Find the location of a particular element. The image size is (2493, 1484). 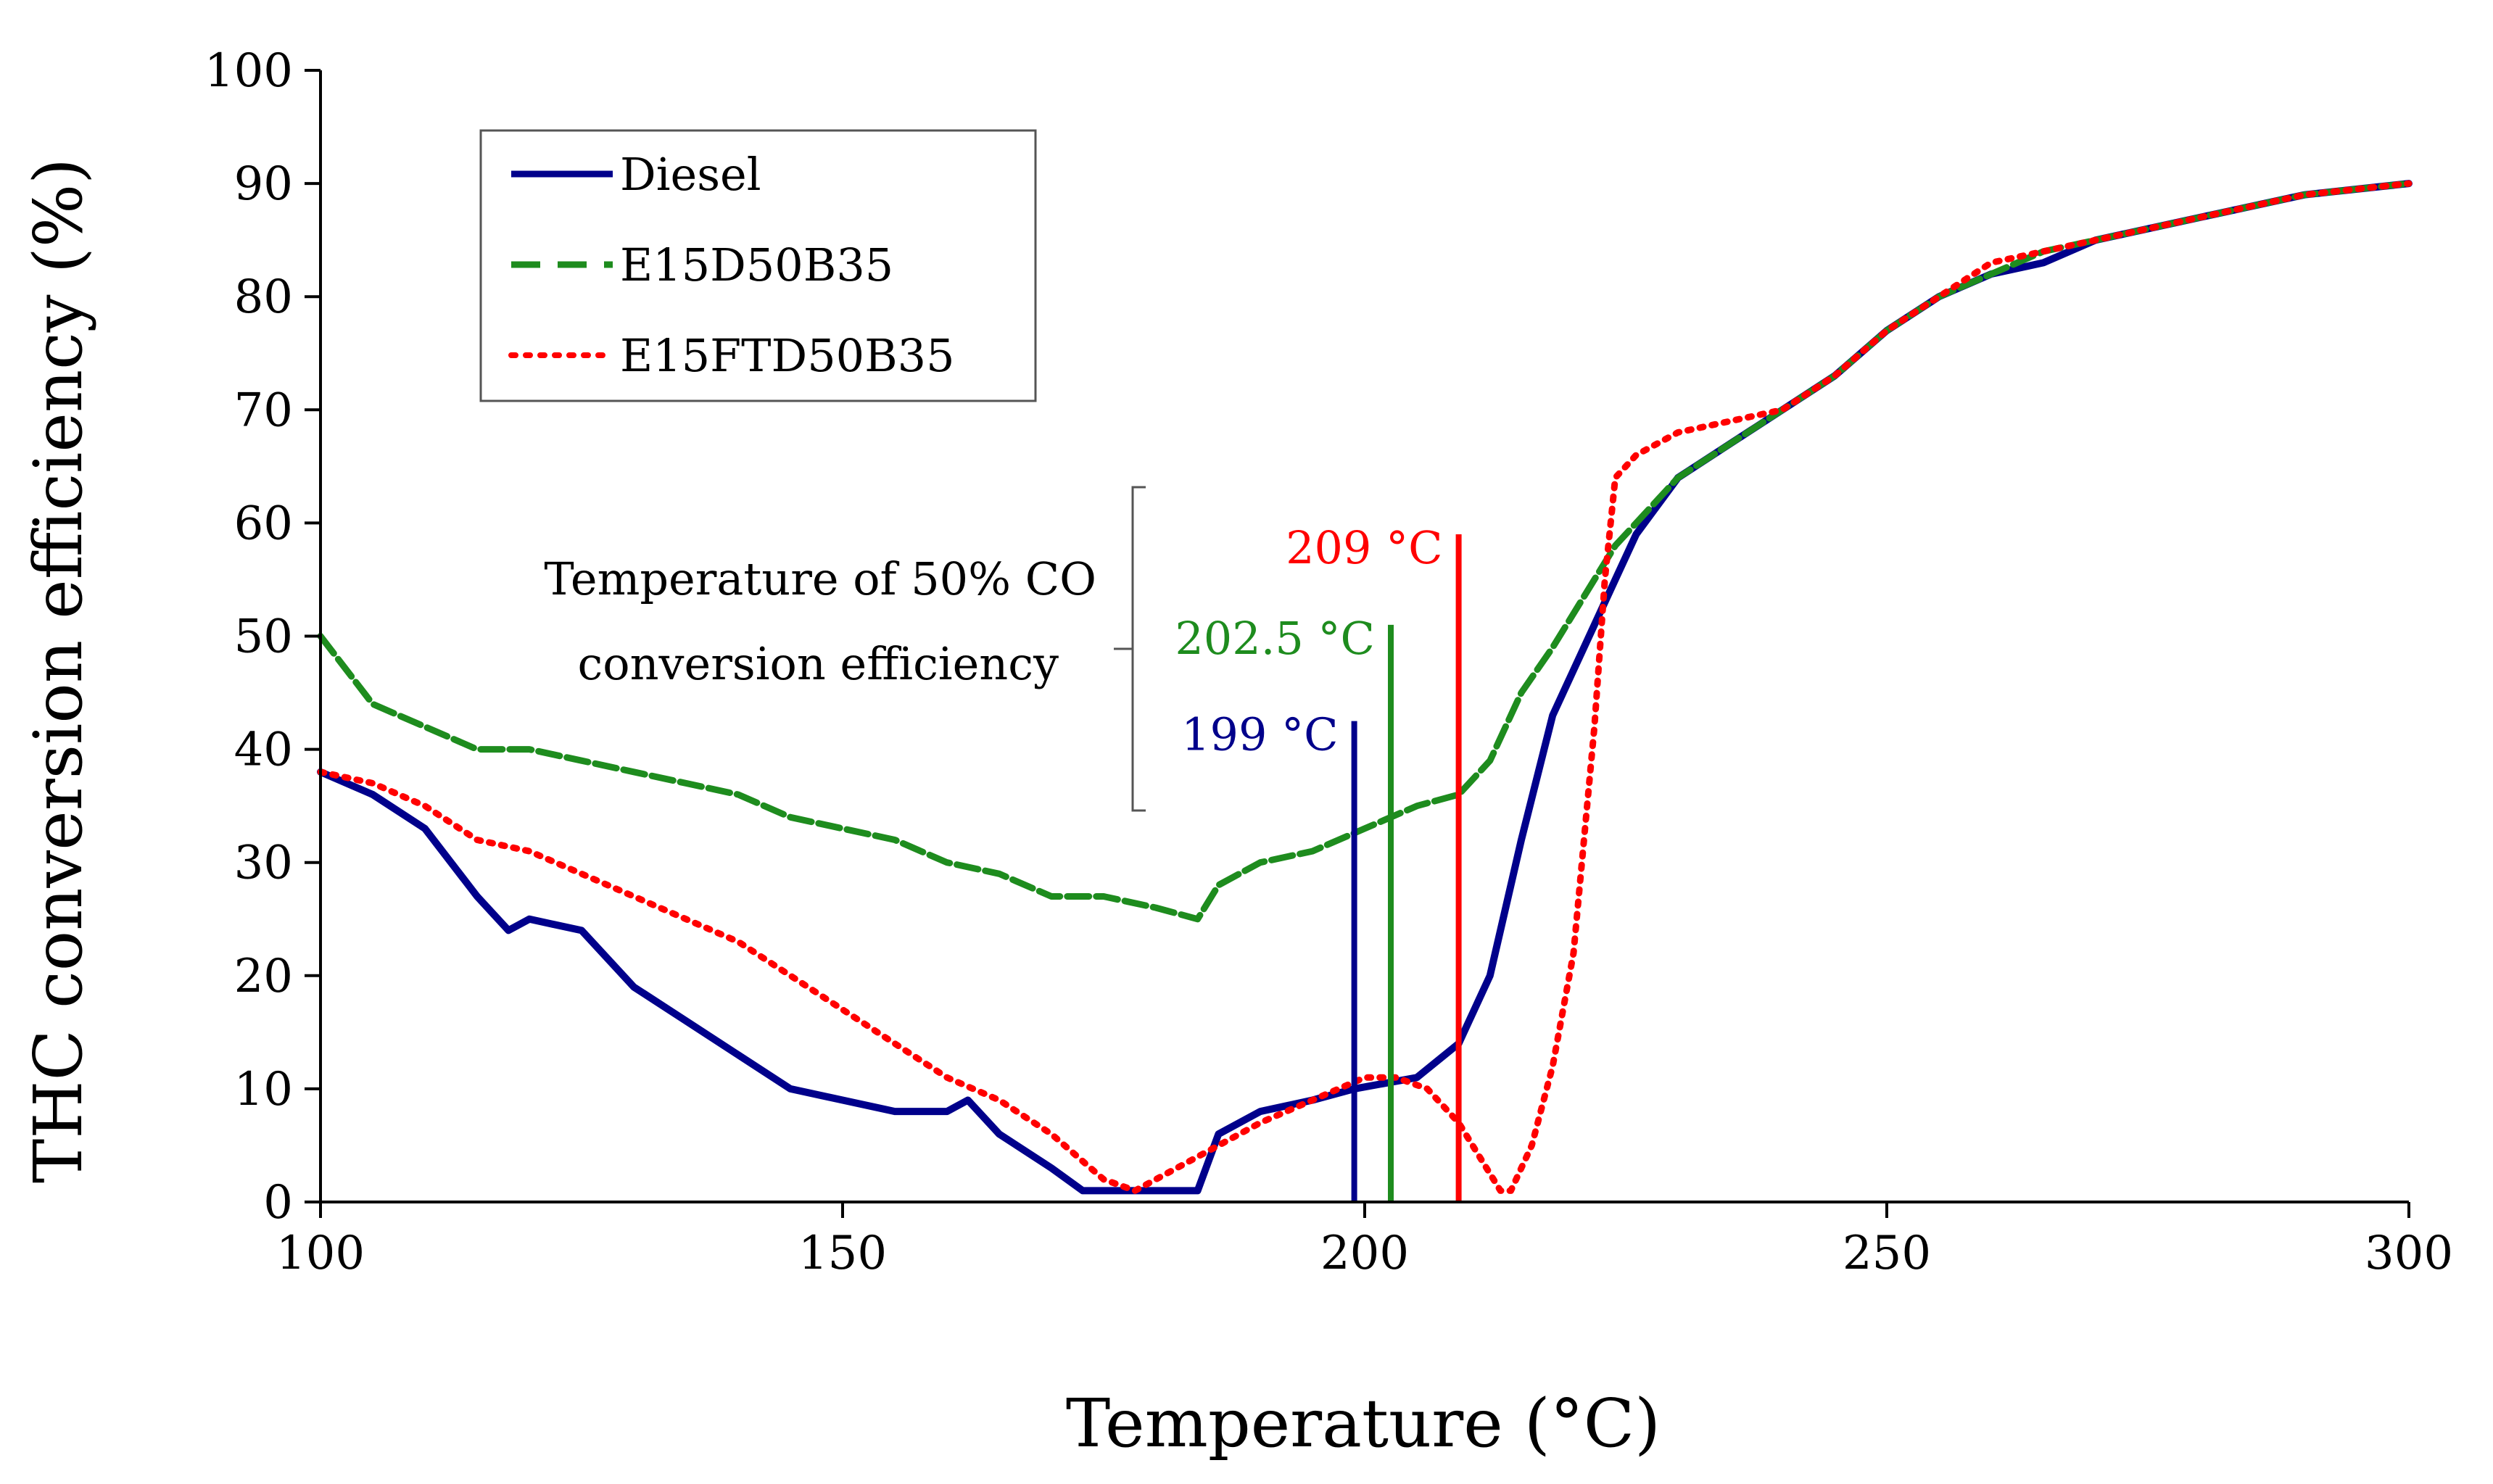

x-tick-label: 250 is located at coordinates (1887, 1253).